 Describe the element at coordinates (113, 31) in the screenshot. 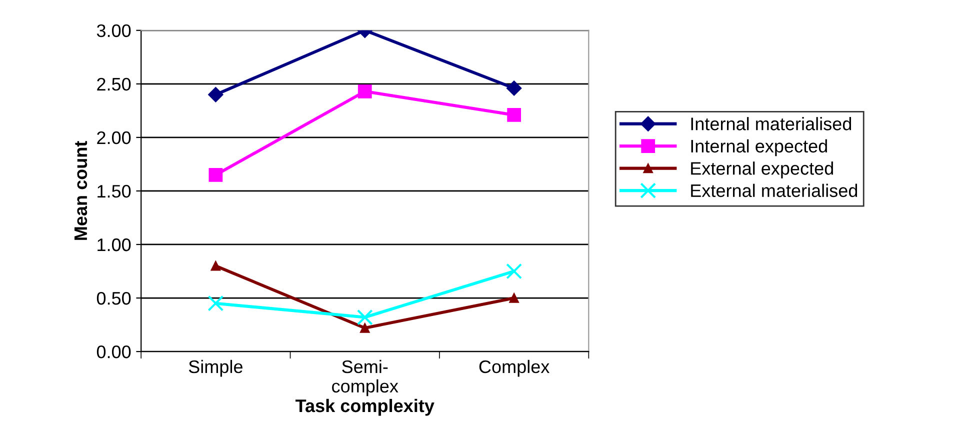

I see `y-tick-label: 3.00` at that location.